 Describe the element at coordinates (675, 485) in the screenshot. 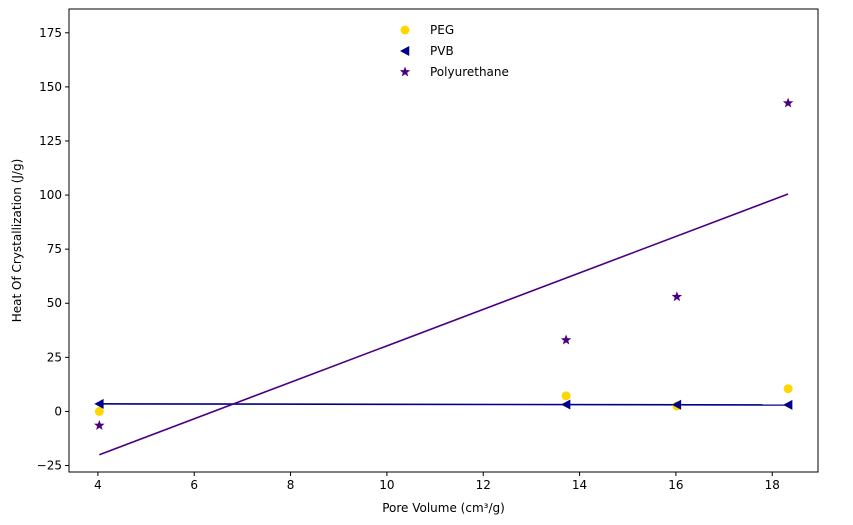

I see `x-tick-label: 16` at that location.